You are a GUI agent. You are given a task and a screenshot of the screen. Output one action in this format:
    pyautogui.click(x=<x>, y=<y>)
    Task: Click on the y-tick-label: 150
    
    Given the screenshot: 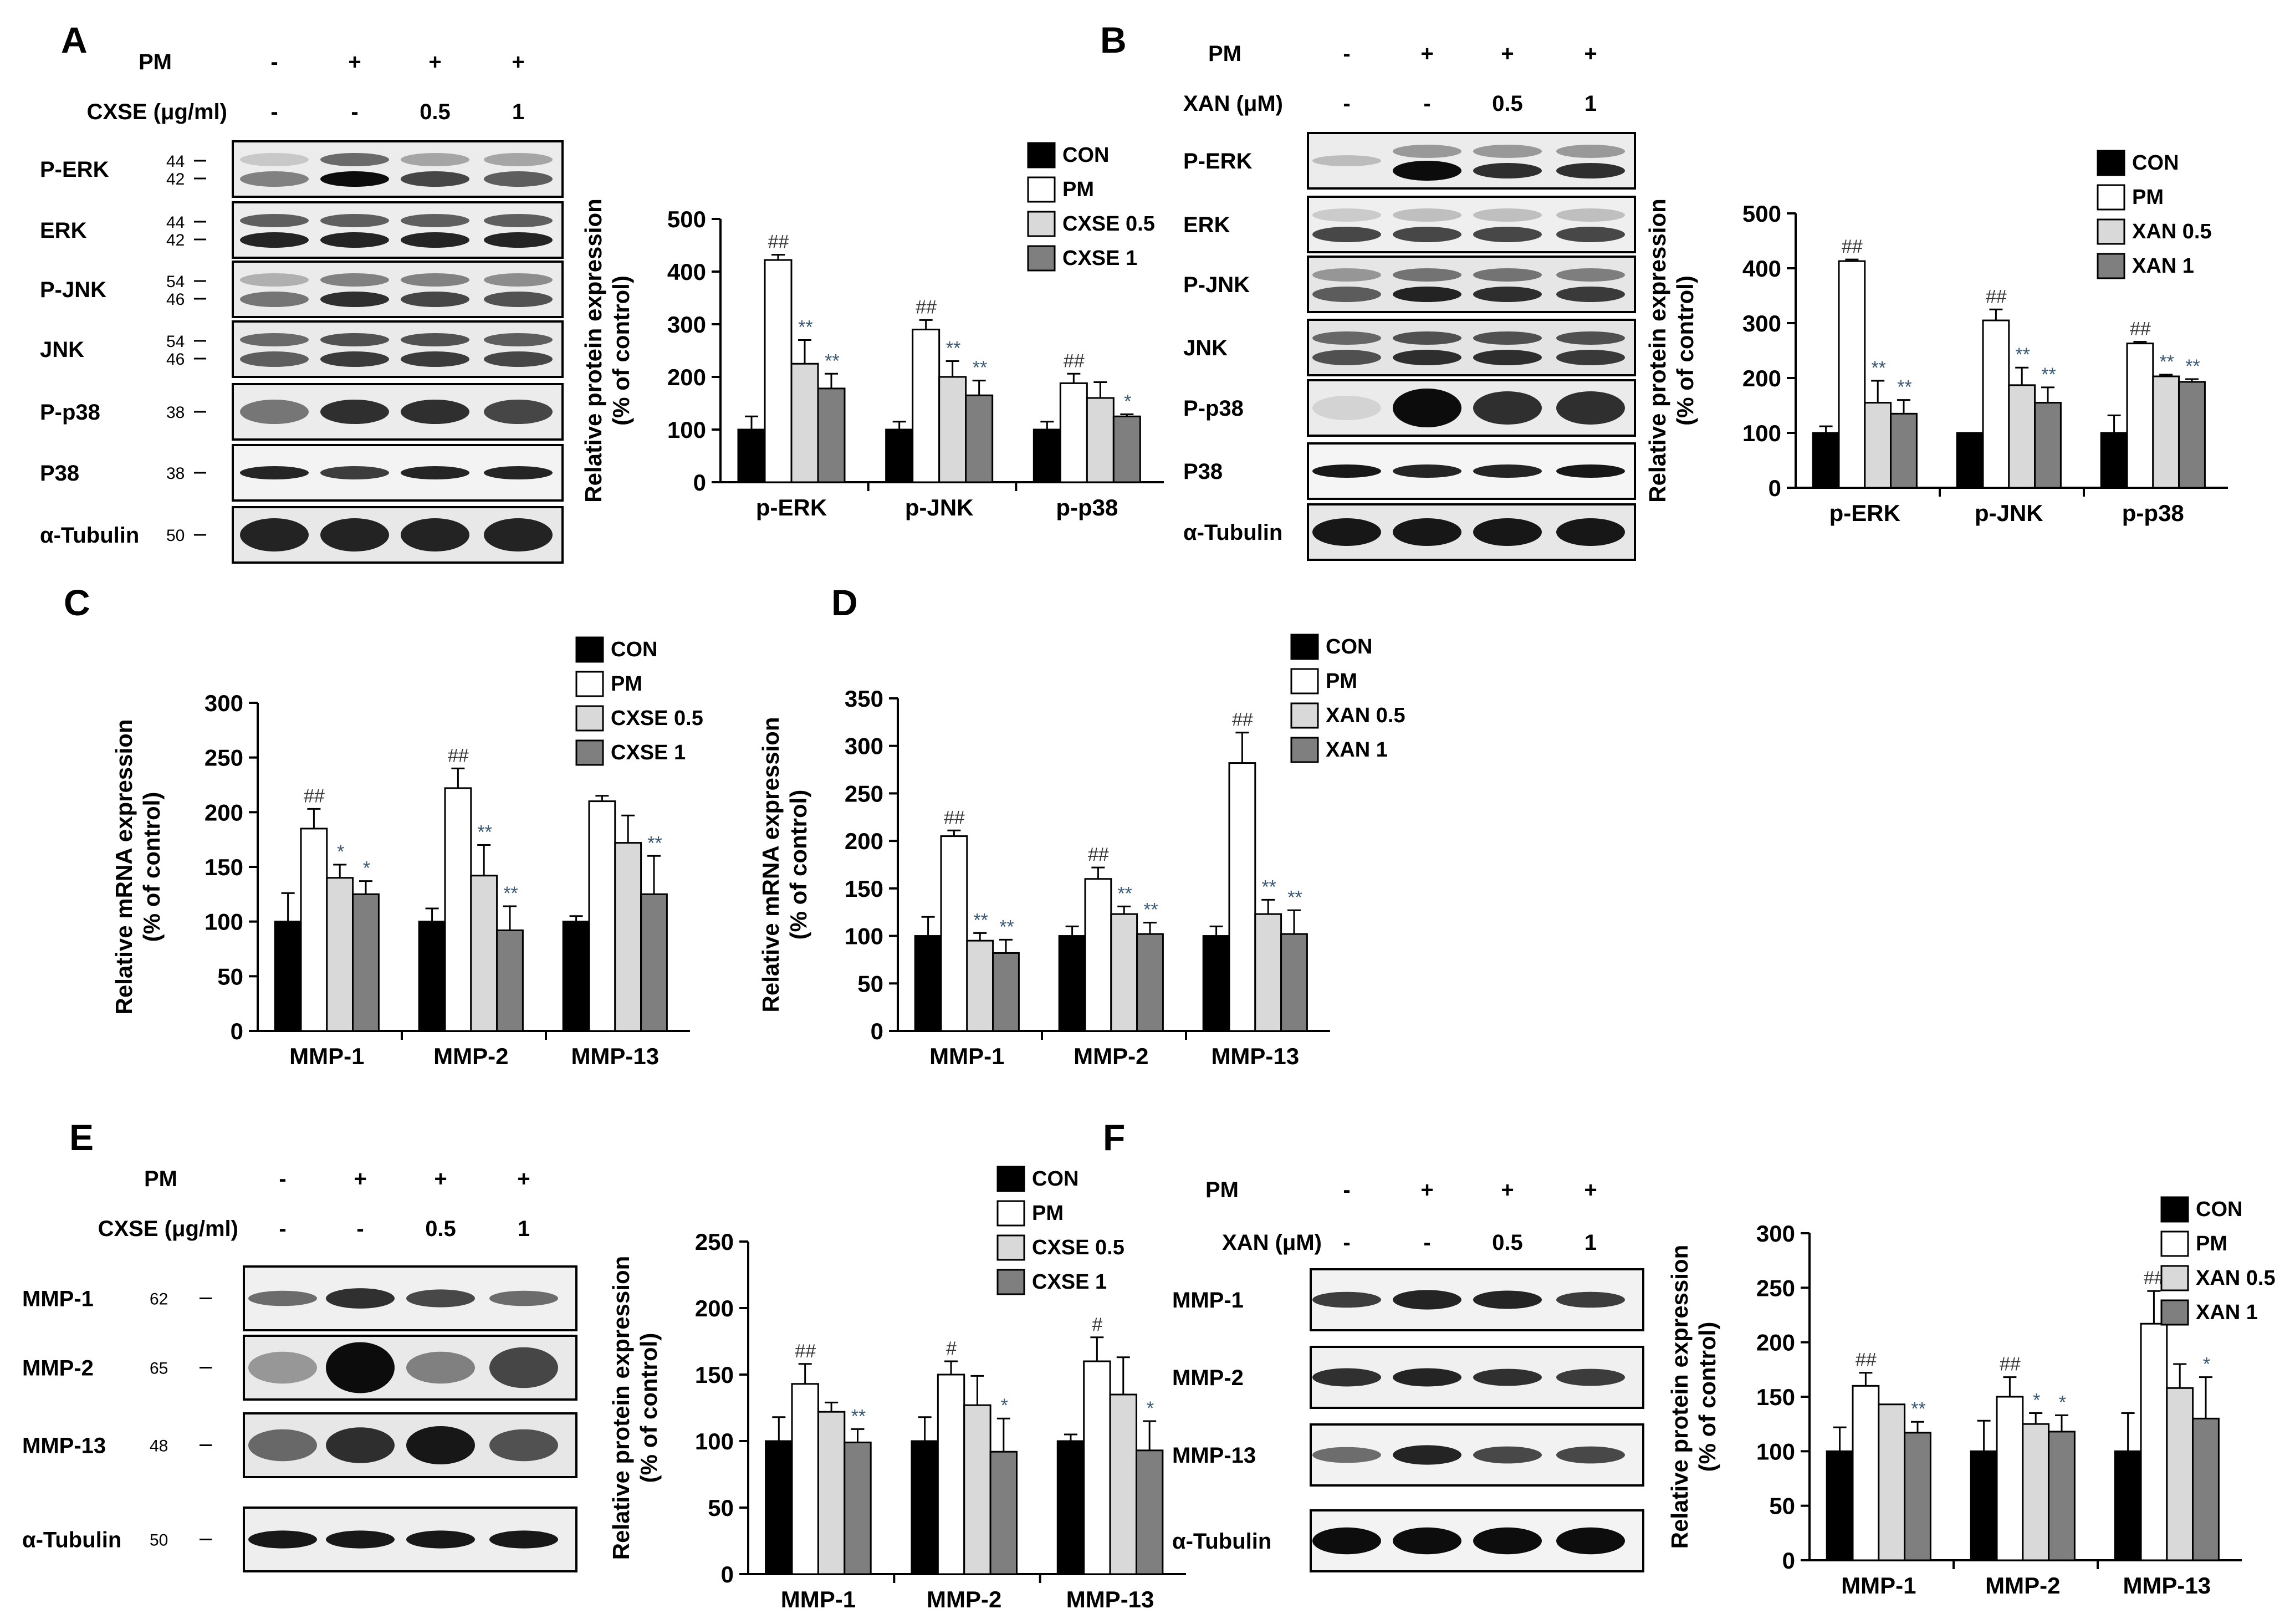 What is the action you would take?
    pyautogui.click(x=224, y=867)
    